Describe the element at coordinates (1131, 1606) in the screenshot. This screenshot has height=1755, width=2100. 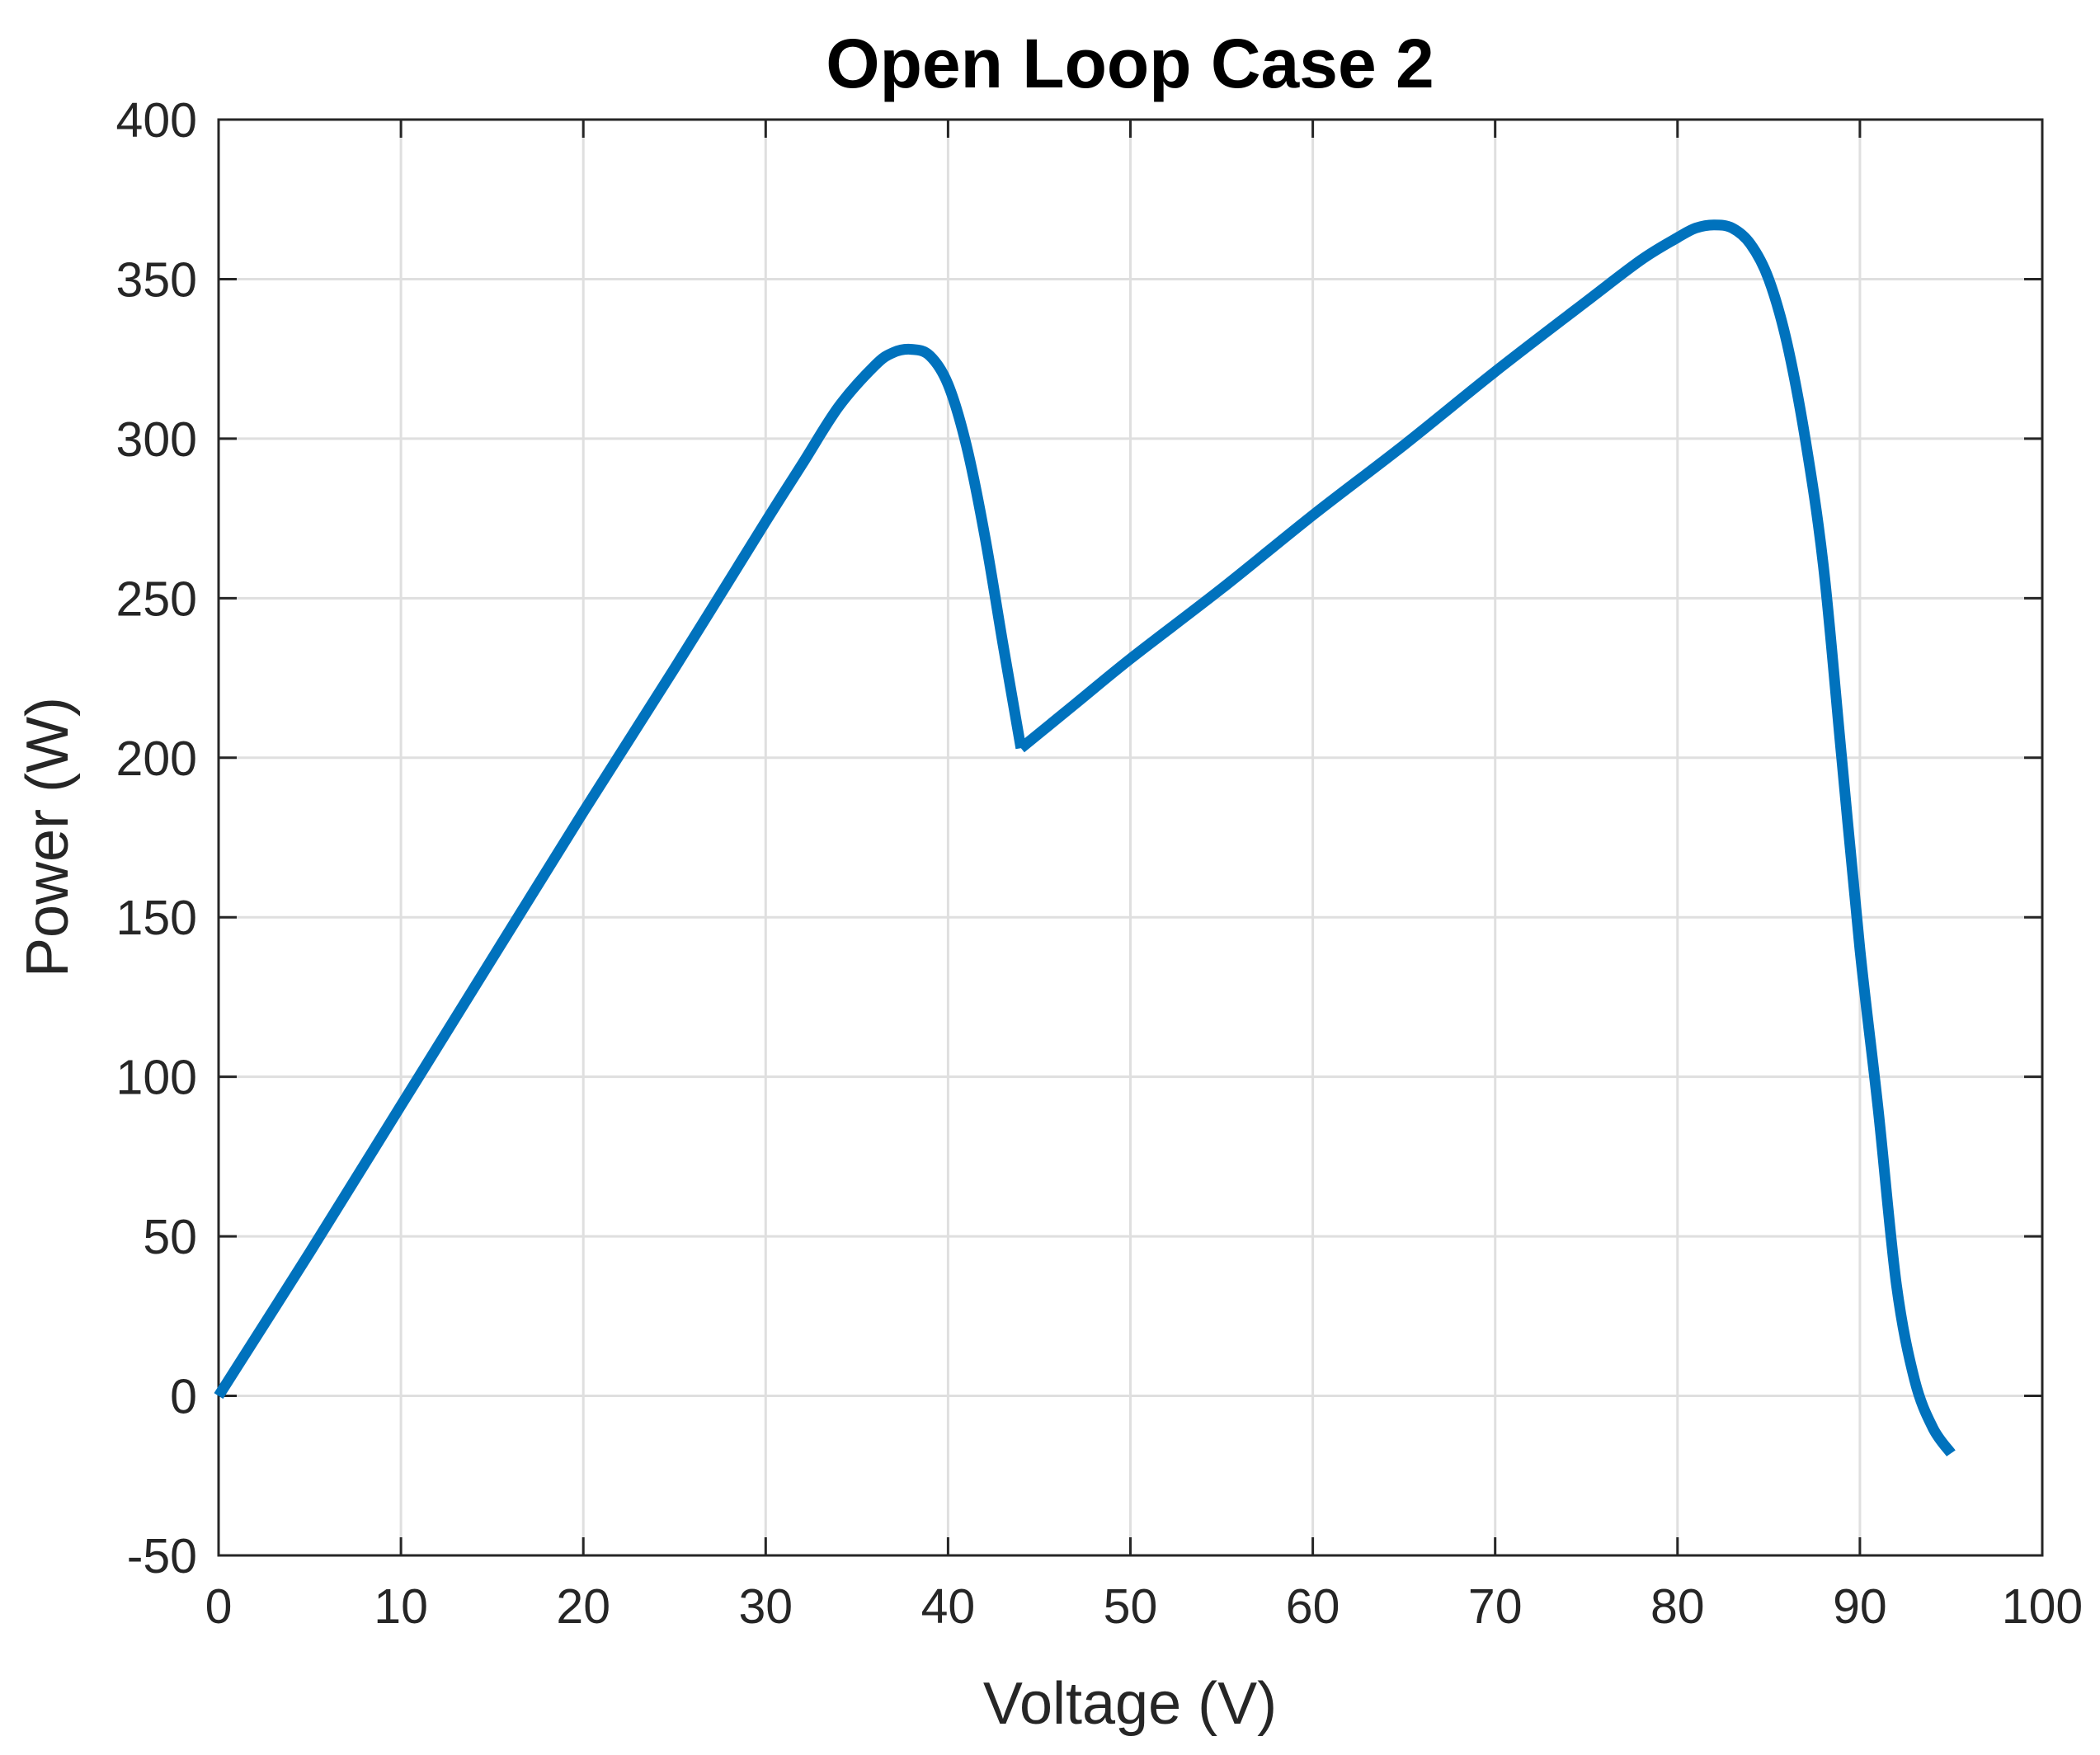
I see `x-tick-label: 50` at that location.